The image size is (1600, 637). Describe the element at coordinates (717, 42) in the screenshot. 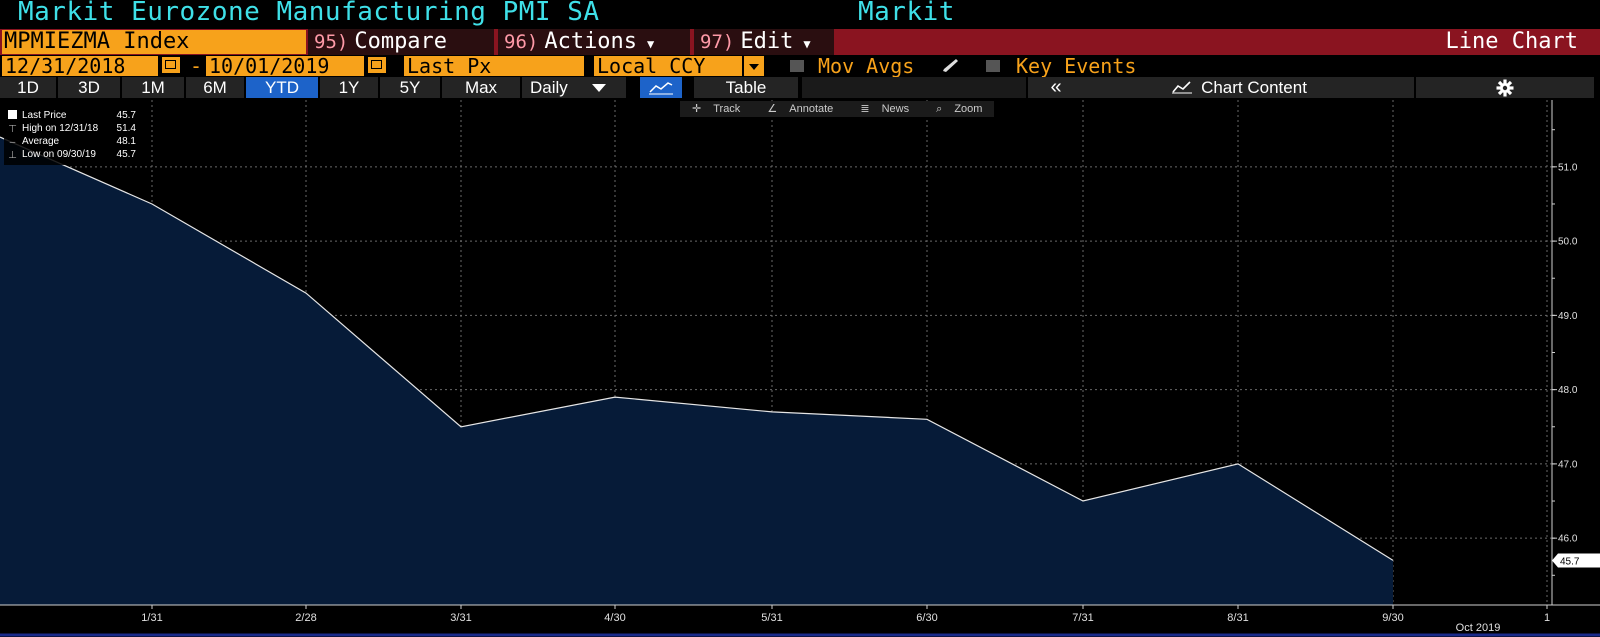

I see `edit-number: 97)` at that location.